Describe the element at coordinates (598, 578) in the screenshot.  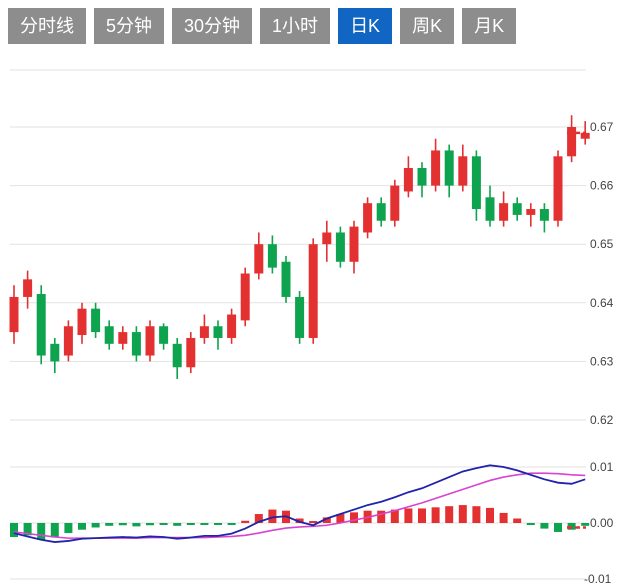
I see `macd-tick-label: -0.01` at that location.